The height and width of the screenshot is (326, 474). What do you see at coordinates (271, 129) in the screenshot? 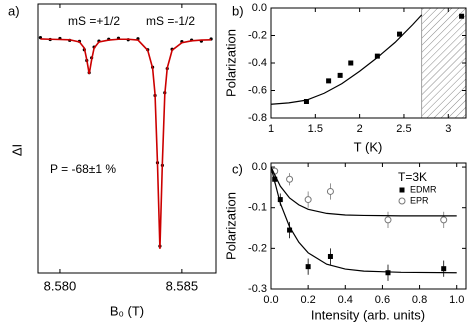
I see `x-tick-label: 1` at bounding box center [271, 129].